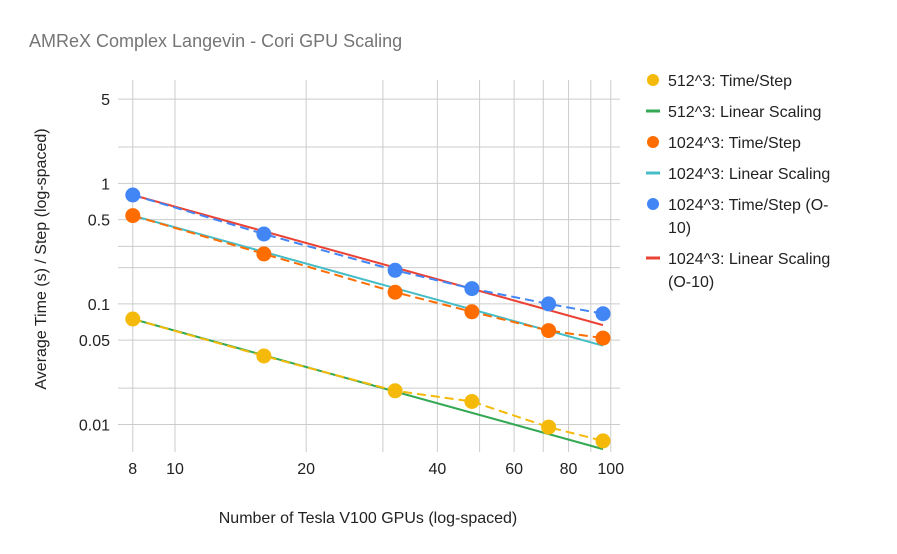 The width and height of the screenshot is (897, 554). Describe the element at coordinates (99, 305) in the screenshot. I see `y-tick-label: 0.1` at that location.